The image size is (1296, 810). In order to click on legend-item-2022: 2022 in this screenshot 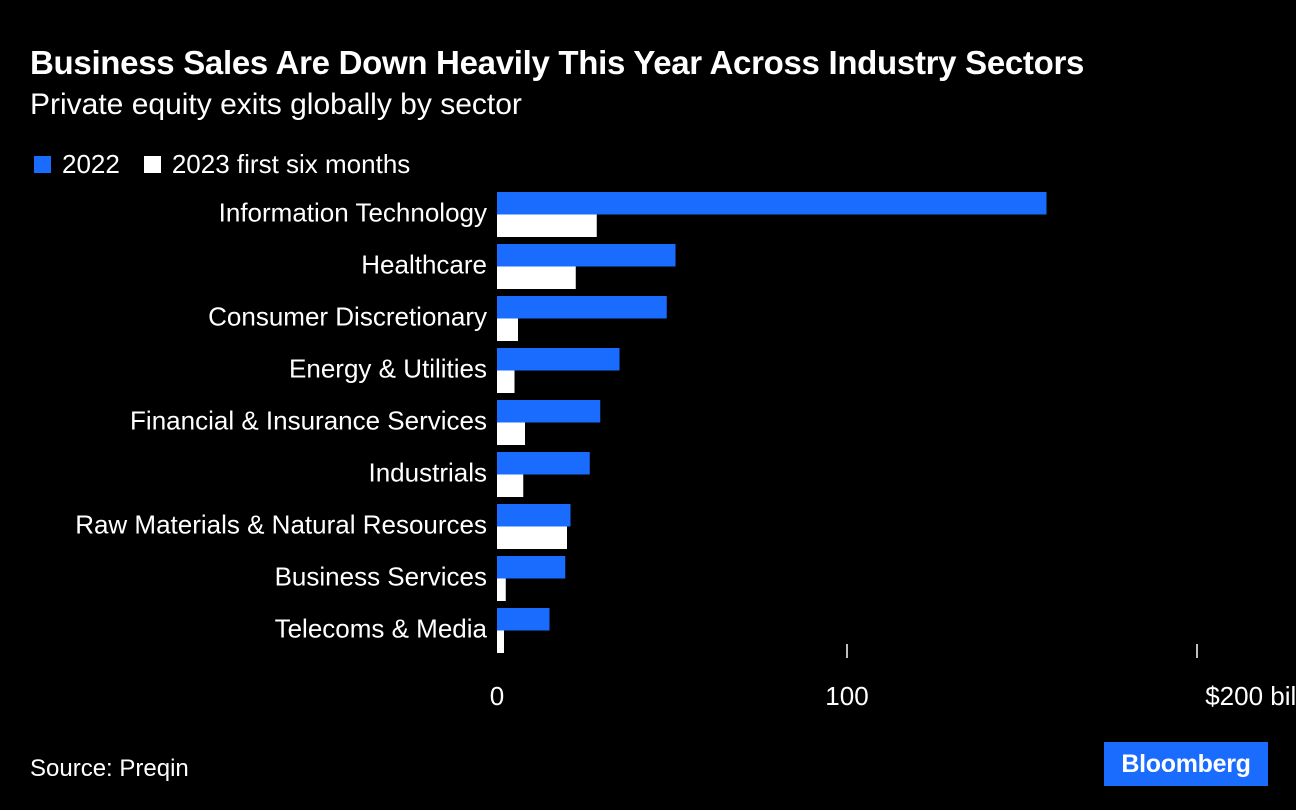, I will do `click(77, 164)`.